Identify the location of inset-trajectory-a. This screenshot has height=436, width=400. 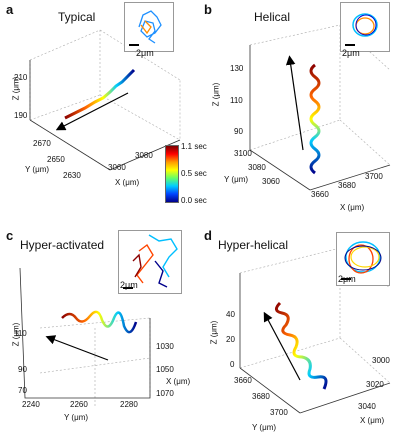
(150, 27).